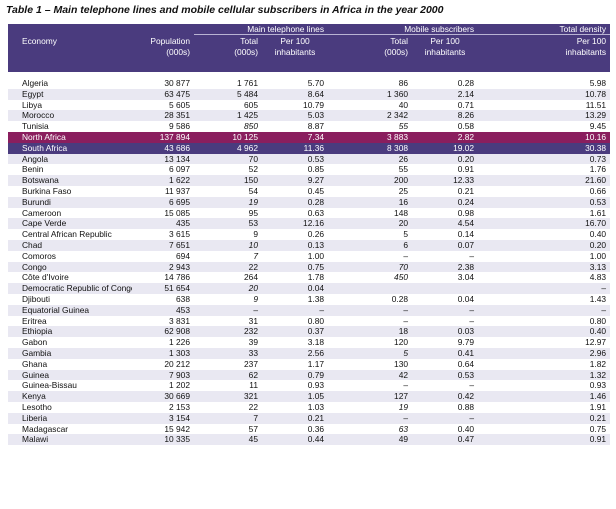 Image resolution: width=616 pixels, height=509 pixels. I want to click on cell-mobile-per100: 0.40, so click(466, 428).